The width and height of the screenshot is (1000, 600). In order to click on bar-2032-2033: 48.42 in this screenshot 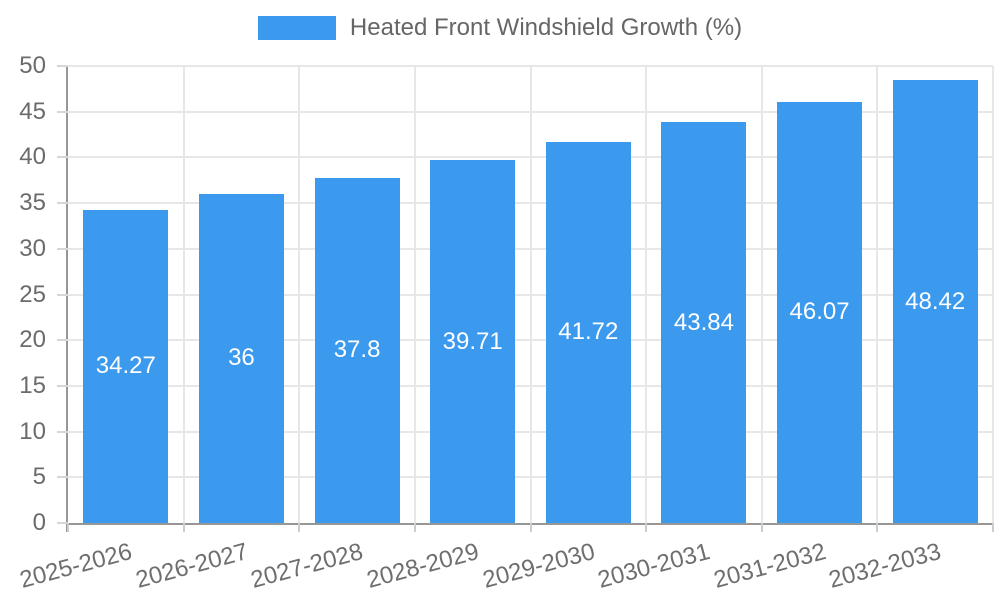, I will do `click(935, 301)`.